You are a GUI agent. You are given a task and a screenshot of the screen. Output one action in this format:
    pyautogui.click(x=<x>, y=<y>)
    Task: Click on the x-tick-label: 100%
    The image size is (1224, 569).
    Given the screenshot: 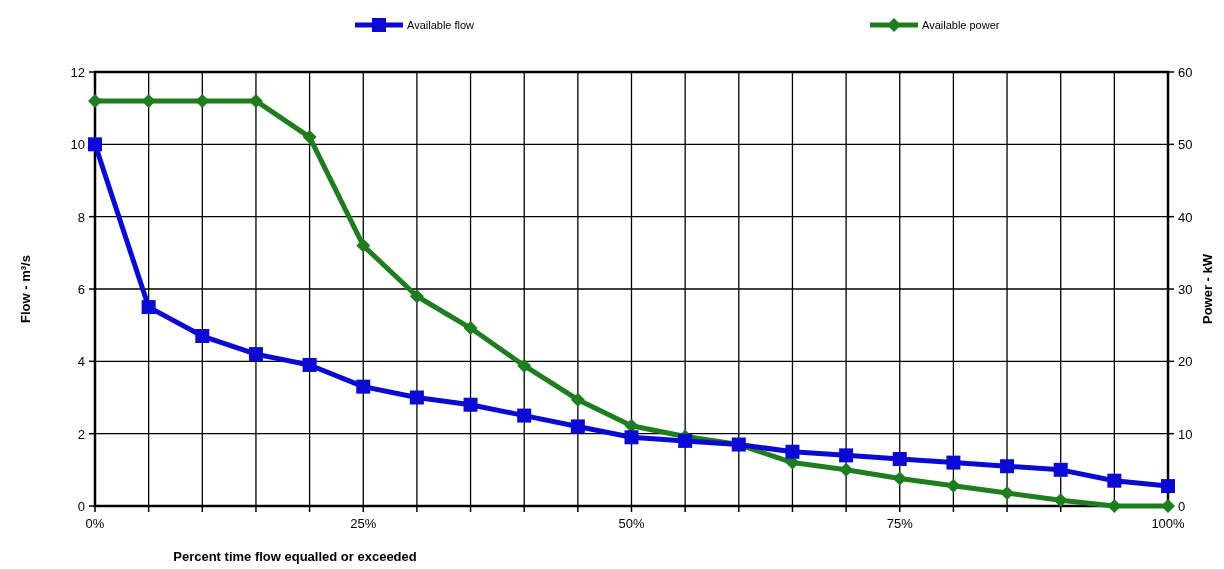 What is the action you would take?
    pyautogui.click(x=1168, y=523)
    